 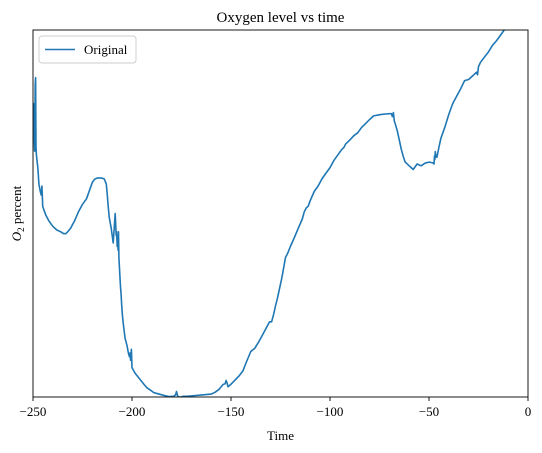 I want to click on legend-box, so click(x=87, y=49).